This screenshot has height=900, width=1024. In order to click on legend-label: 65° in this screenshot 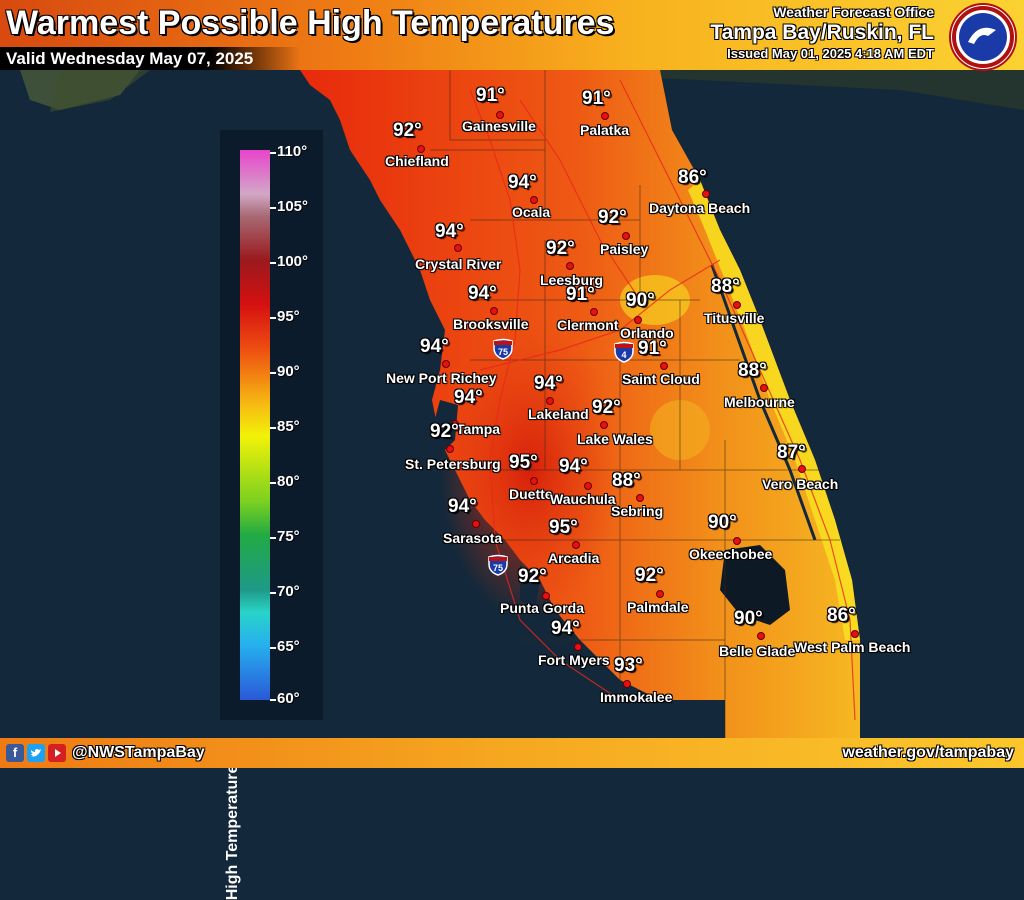, I will do `click(288, 646)`.